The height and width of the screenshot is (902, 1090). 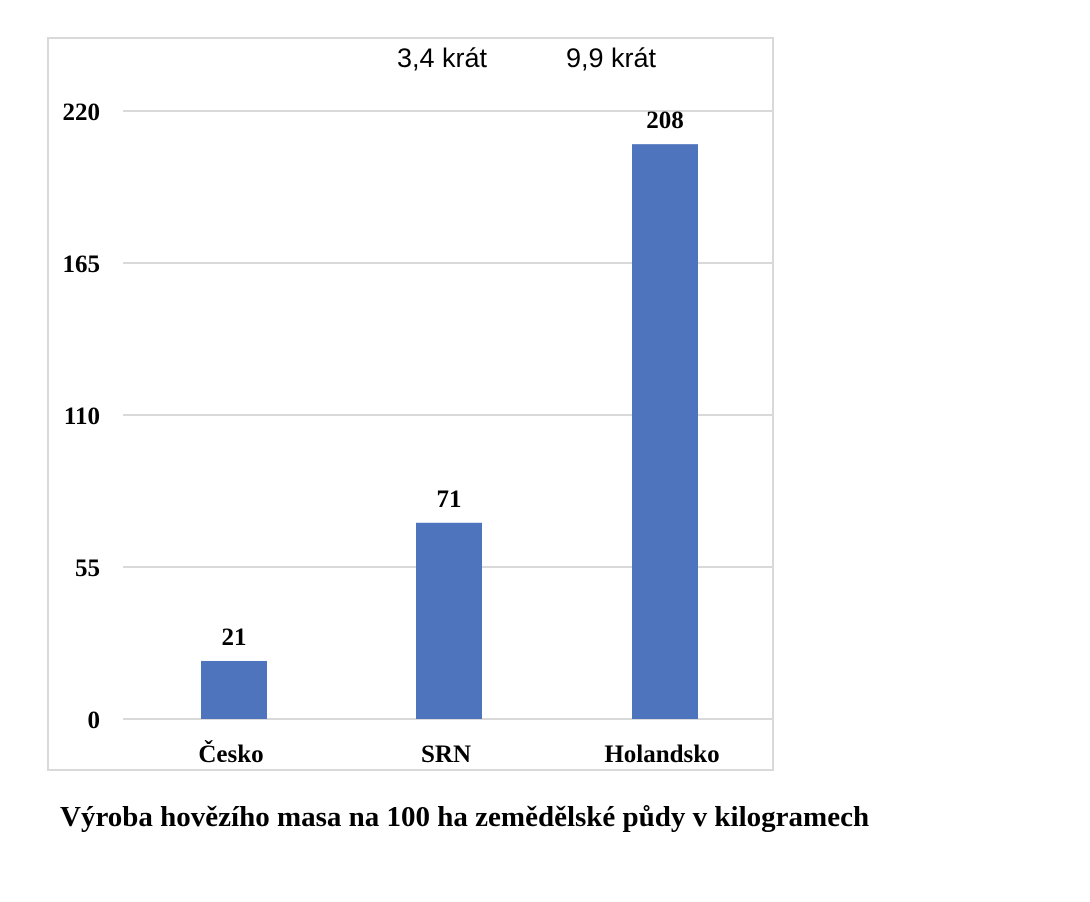 I want to click on ratio-annotation: 3,4 krát, so click(x=442, y=58).